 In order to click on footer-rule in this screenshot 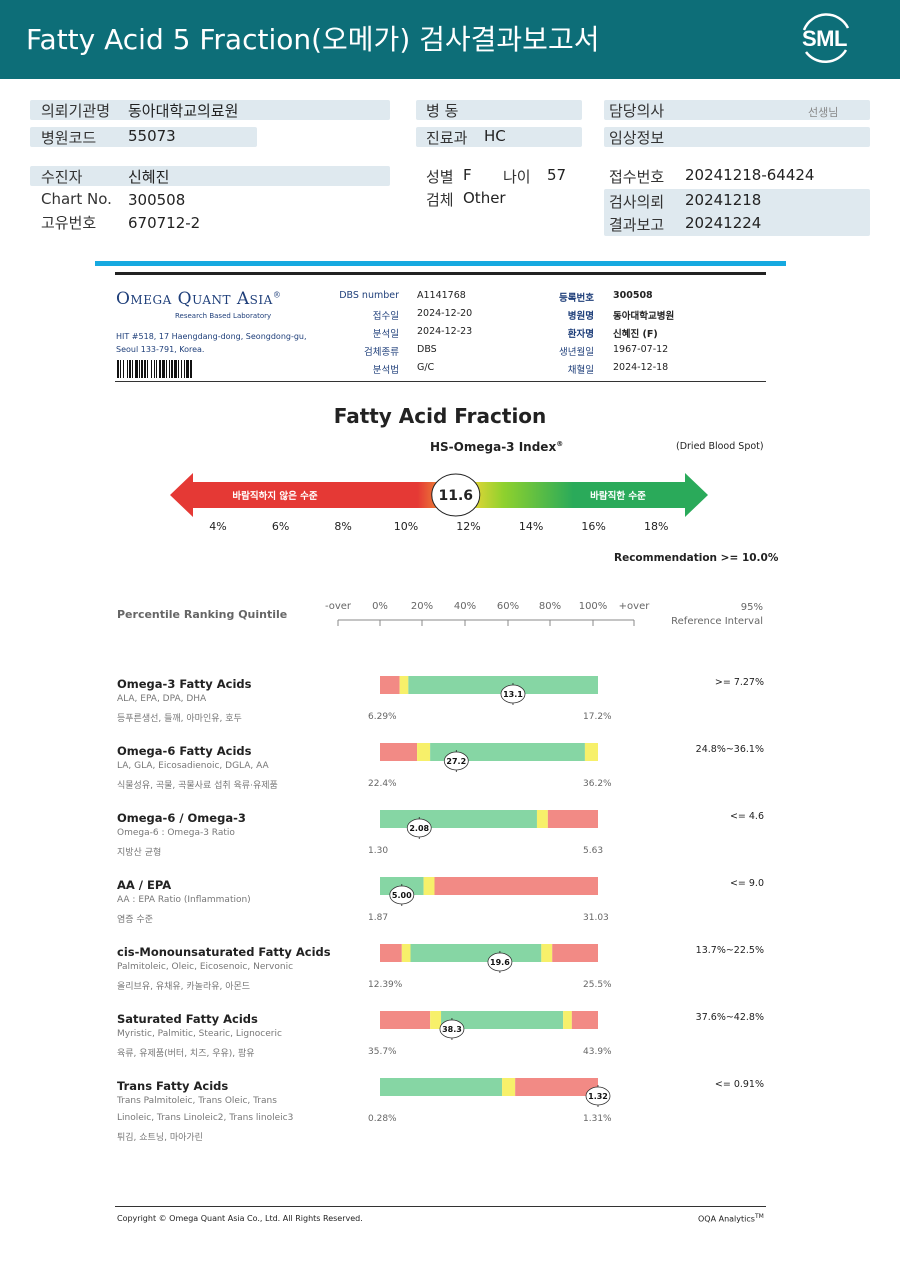, I will do `click(440, 1206)`.